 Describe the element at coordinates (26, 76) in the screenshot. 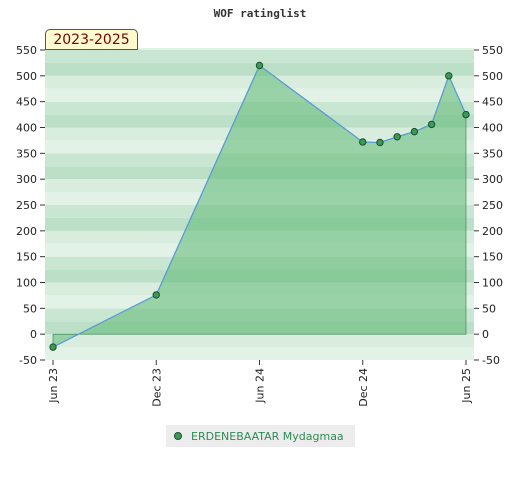

I see `y-tick-label: 500` at that location.